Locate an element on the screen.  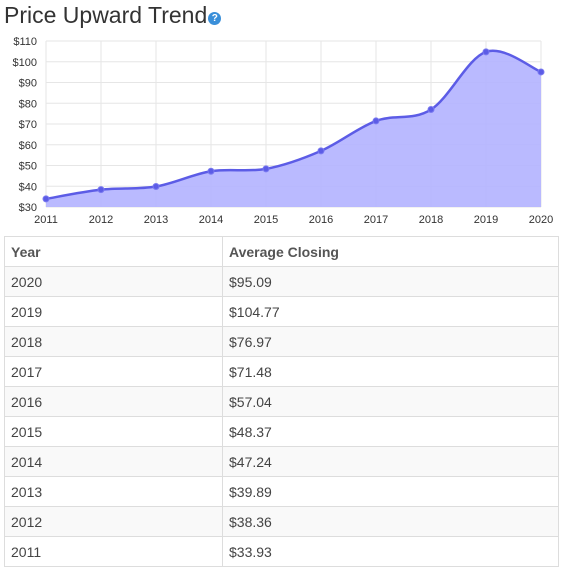
y-tick-label: $40 is located at coordinates (28, 187).